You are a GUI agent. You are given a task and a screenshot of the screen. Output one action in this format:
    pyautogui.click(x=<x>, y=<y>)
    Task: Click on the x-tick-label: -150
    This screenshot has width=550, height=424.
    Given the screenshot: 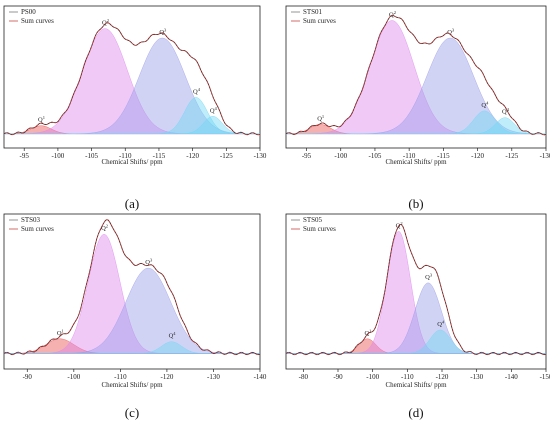 What is the action you would take?
    pyautogui.click(x=545, y=377)
    